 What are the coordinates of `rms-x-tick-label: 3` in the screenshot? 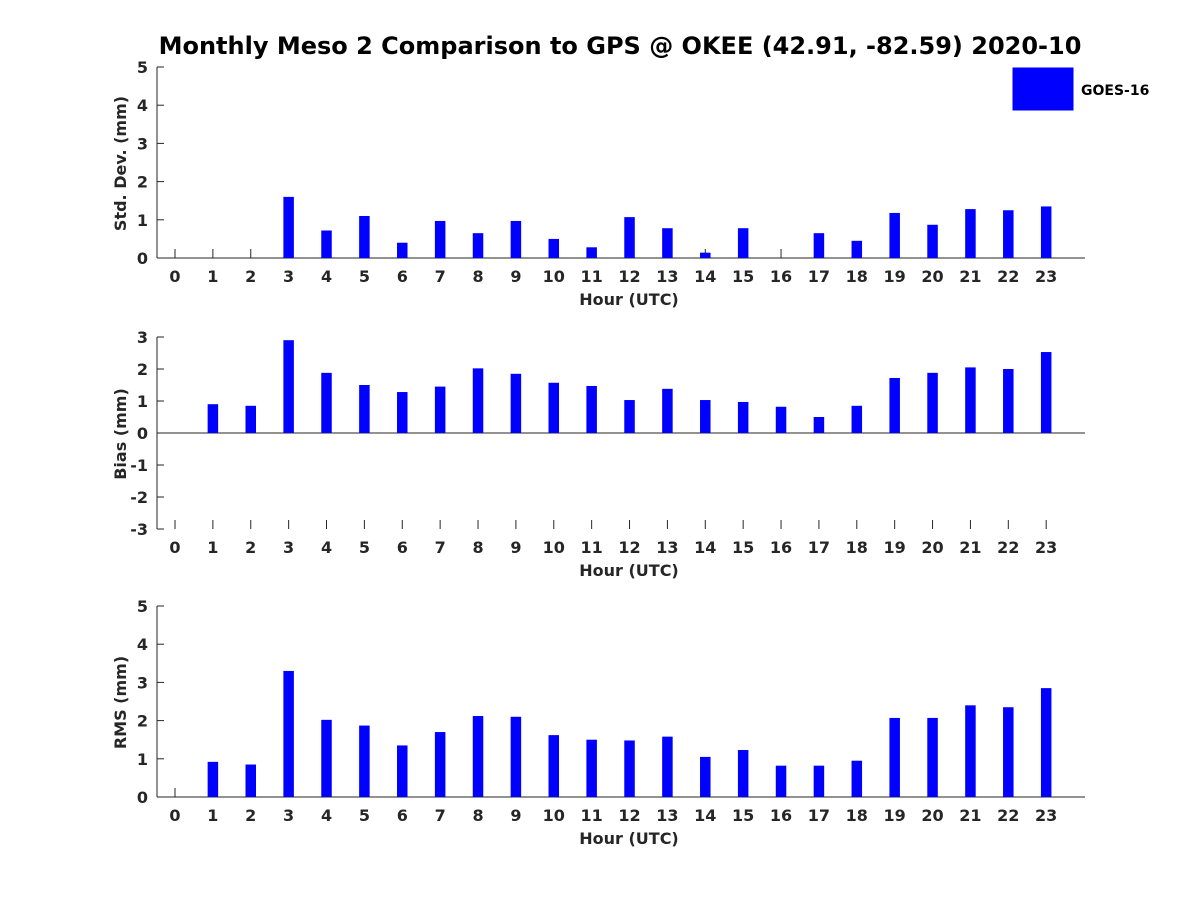 It's located at (288, 815).